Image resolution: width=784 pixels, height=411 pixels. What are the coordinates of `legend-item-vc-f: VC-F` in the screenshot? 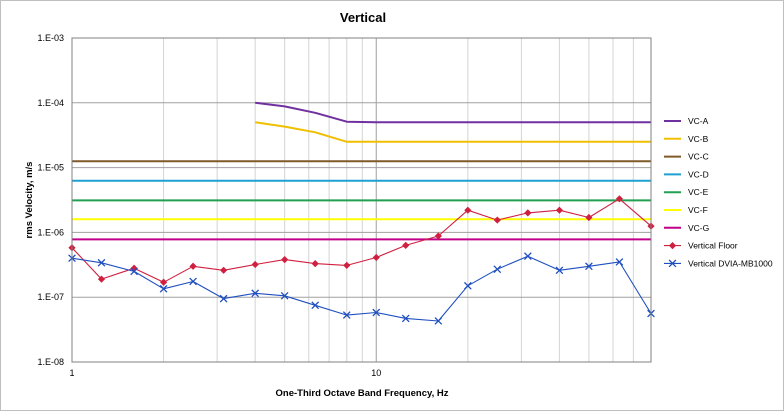 It's located at (686, 210).